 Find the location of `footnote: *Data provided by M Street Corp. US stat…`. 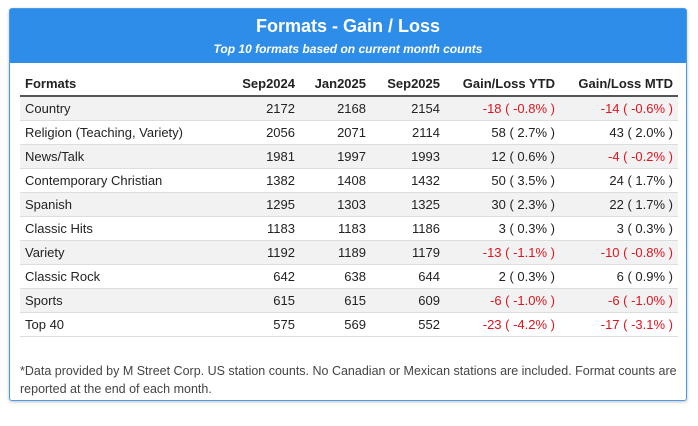

footnote: *Data provided by M Street Corp. US stat… is located at coordinates (348, 380).